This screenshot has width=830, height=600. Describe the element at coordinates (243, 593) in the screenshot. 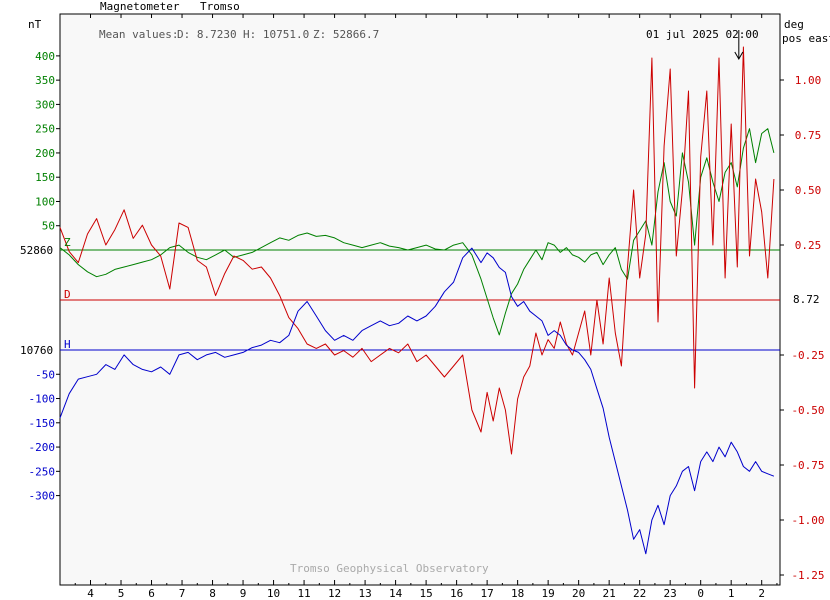

I see `x-tick-label: 9` at that location.